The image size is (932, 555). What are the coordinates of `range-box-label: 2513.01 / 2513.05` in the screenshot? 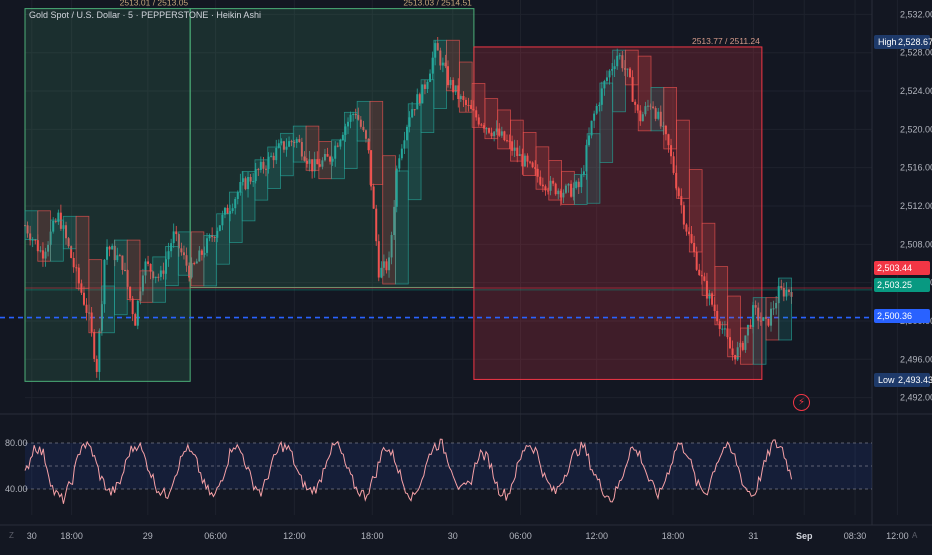 It's located at (154, 4).